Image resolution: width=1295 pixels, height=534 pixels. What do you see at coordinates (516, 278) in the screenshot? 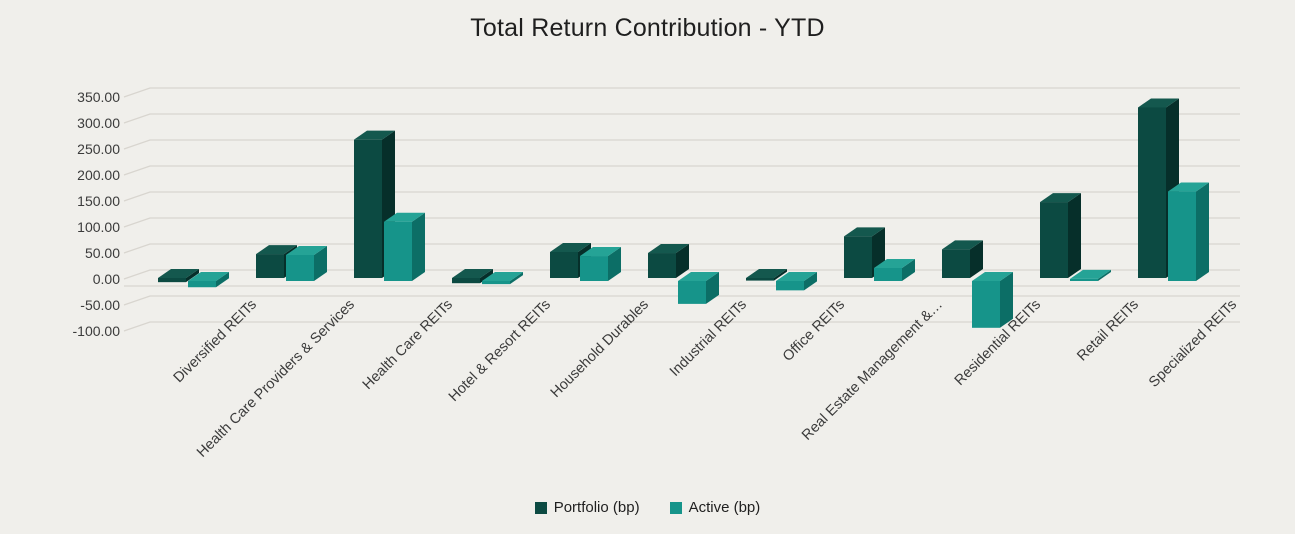
I see `bar-active-4-side` at bounding box center [516, 278].